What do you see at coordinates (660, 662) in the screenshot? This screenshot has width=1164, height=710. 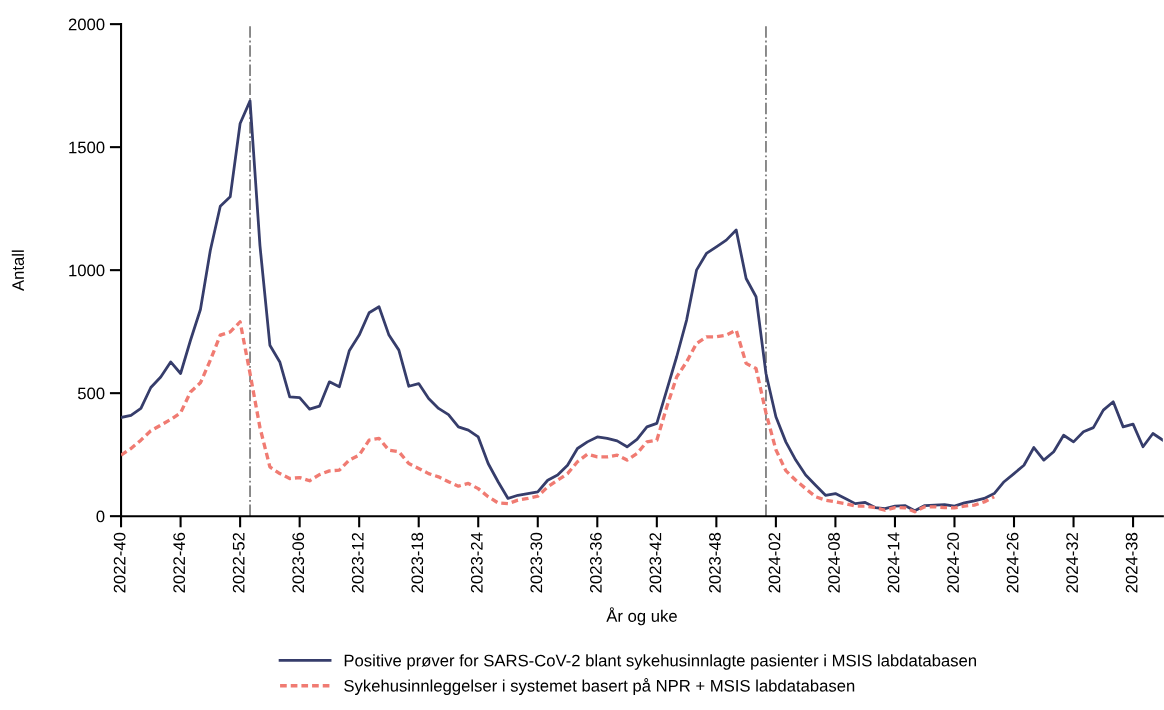 I see `legend-label: Positive prøver for SARS-CoV-2 blant sykehusinnlagte pasienter i MSIS labdatabasen` at bounding box center [660, 662].